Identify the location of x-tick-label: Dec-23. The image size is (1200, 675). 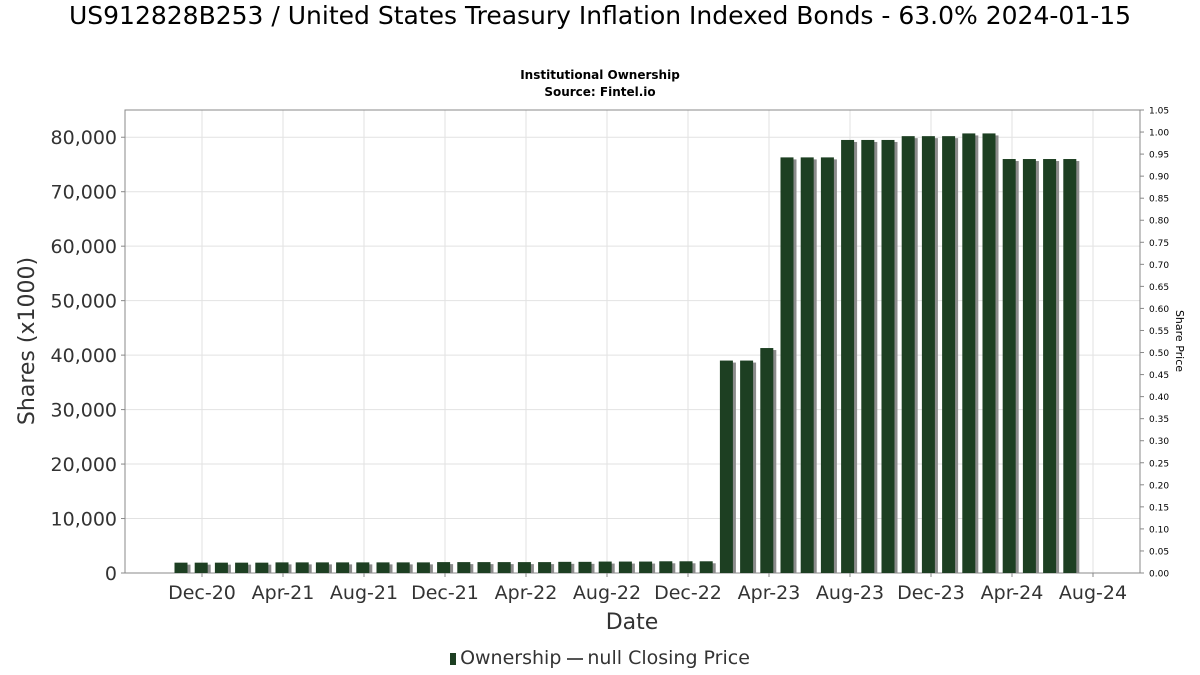
(931, 593).